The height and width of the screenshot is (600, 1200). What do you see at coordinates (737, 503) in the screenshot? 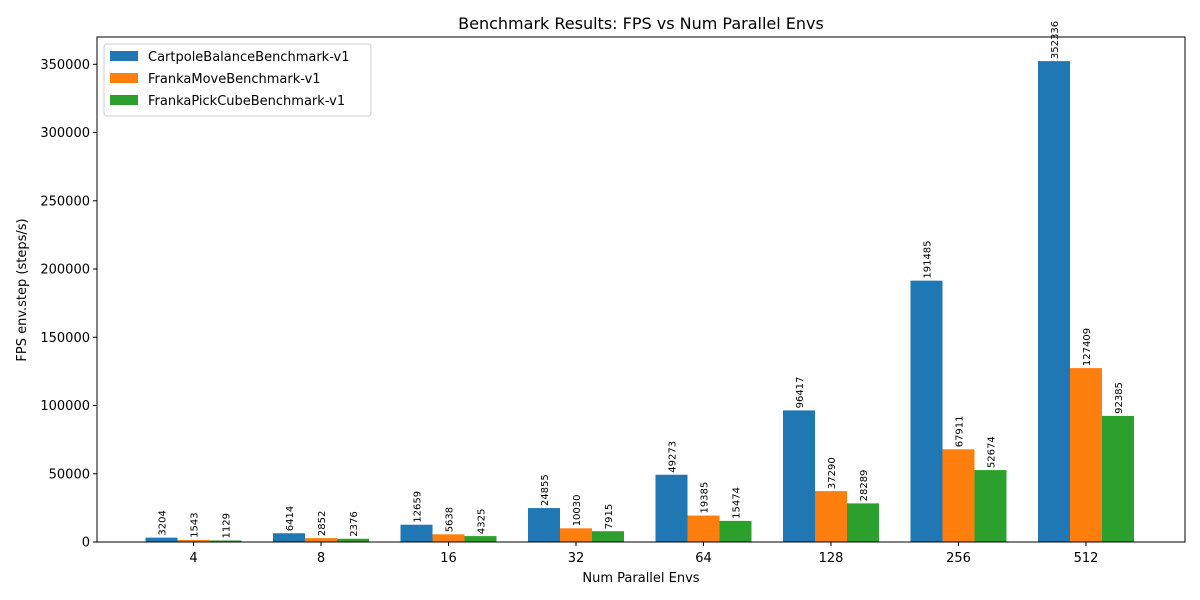
I see `data-label: 15474` at bounding box center [737, 503].